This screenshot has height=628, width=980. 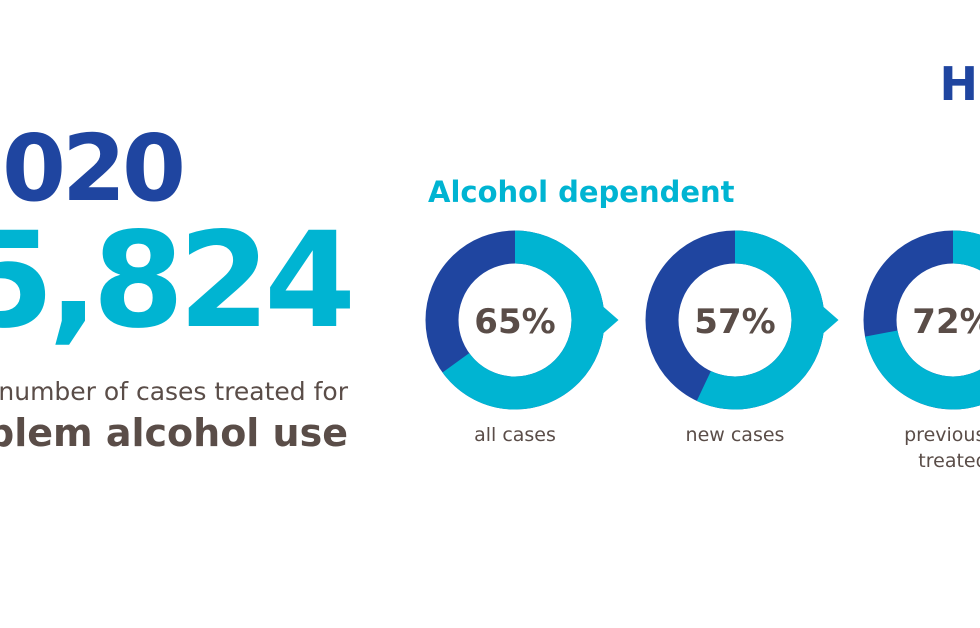 I want to click on caption: number of cases treated for, so click(x=174, y=391).